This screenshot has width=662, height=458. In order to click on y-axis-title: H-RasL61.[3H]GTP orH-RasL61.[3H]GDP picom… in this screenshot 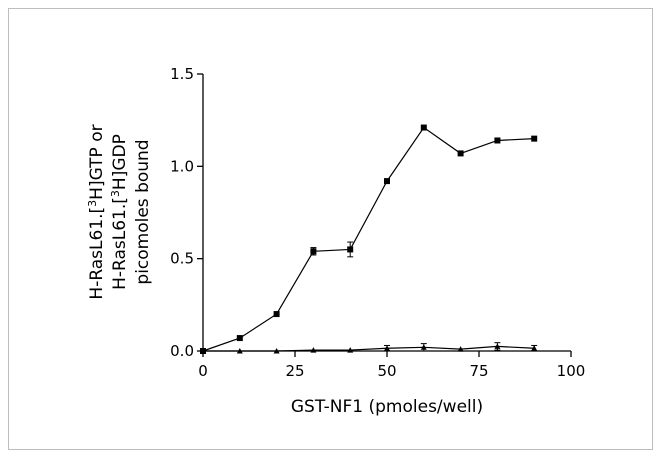, I will do `click(119, 211)`.